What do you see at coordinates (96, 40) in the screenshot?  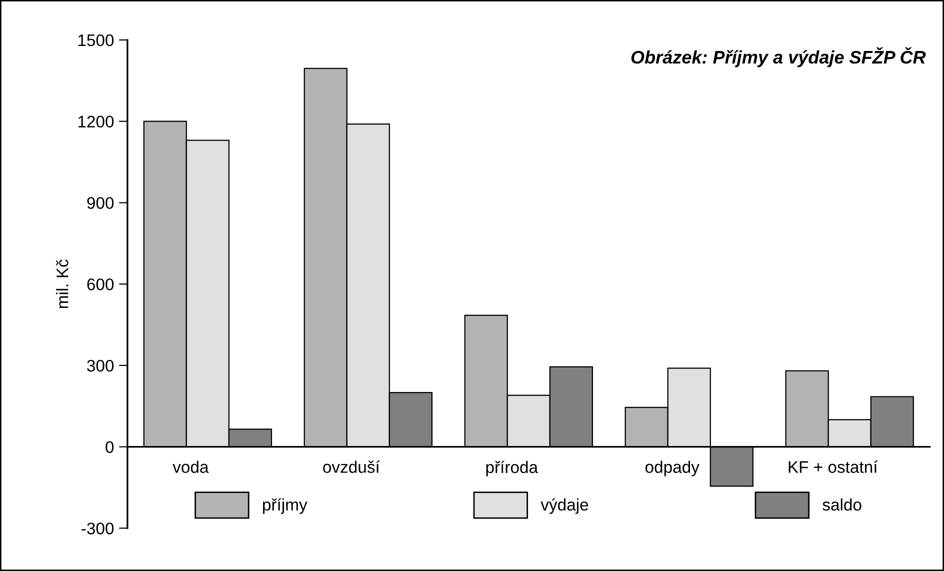 I see `y-tick-label: 1500` at bounding box center [96, 40].